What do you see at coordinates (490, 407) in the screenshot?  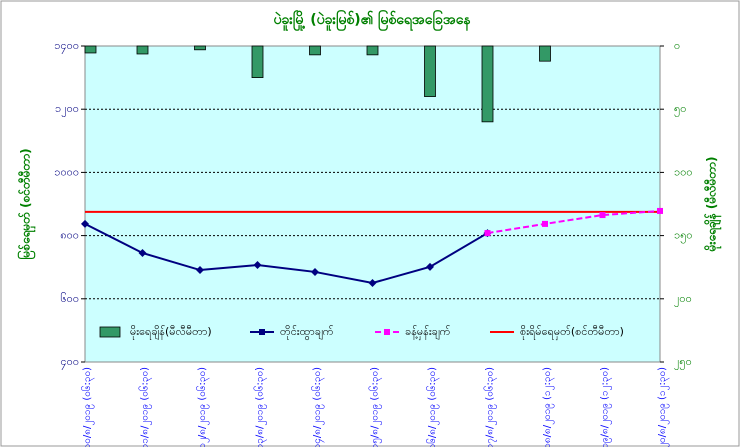 I see `x-tick-label: ၁၇/၈/၂၀၁၉ (၀၆:၃၀)` at bounding box center [490, 407].